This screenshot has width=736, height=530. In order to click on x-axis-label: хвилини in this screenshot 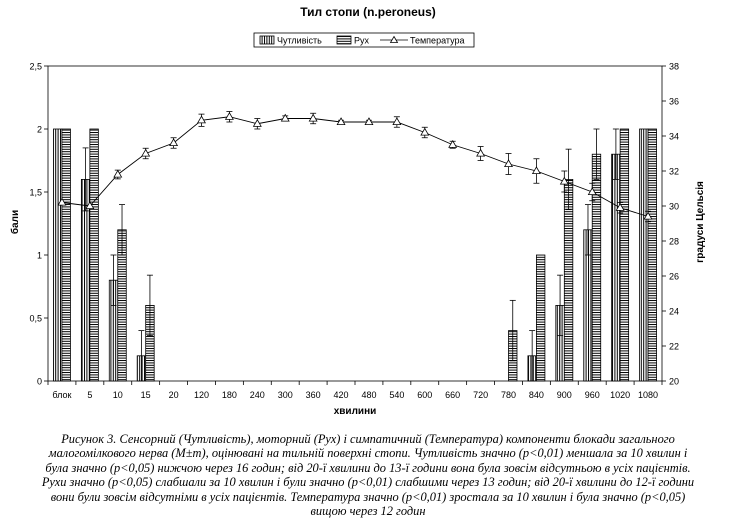, I will do `click(355, 411)`.